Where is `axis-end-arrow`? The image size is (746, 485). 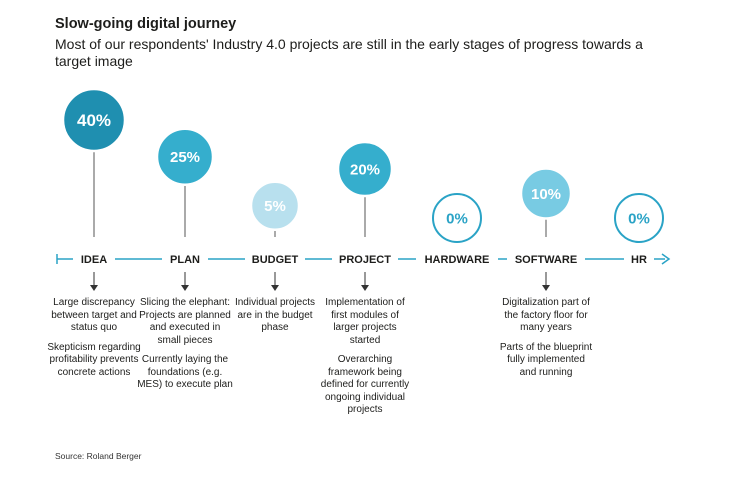 axis-end-arrow is located at coordinates (666, 259).